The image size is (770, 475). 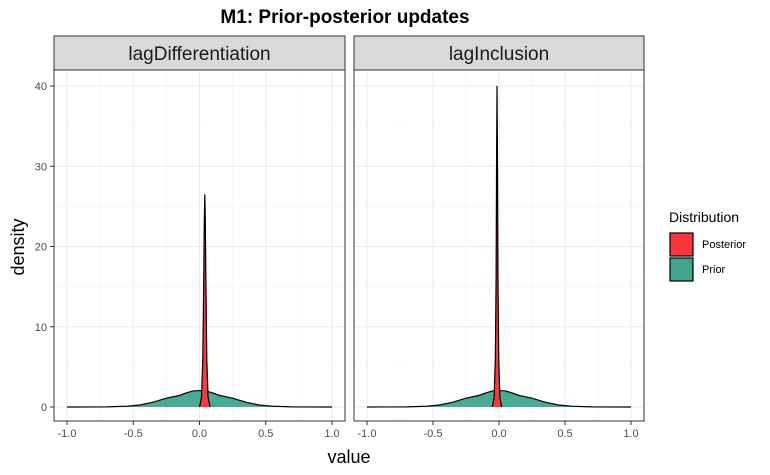 I want to click on y-tick-label: 0, so click(x=44, y=408).